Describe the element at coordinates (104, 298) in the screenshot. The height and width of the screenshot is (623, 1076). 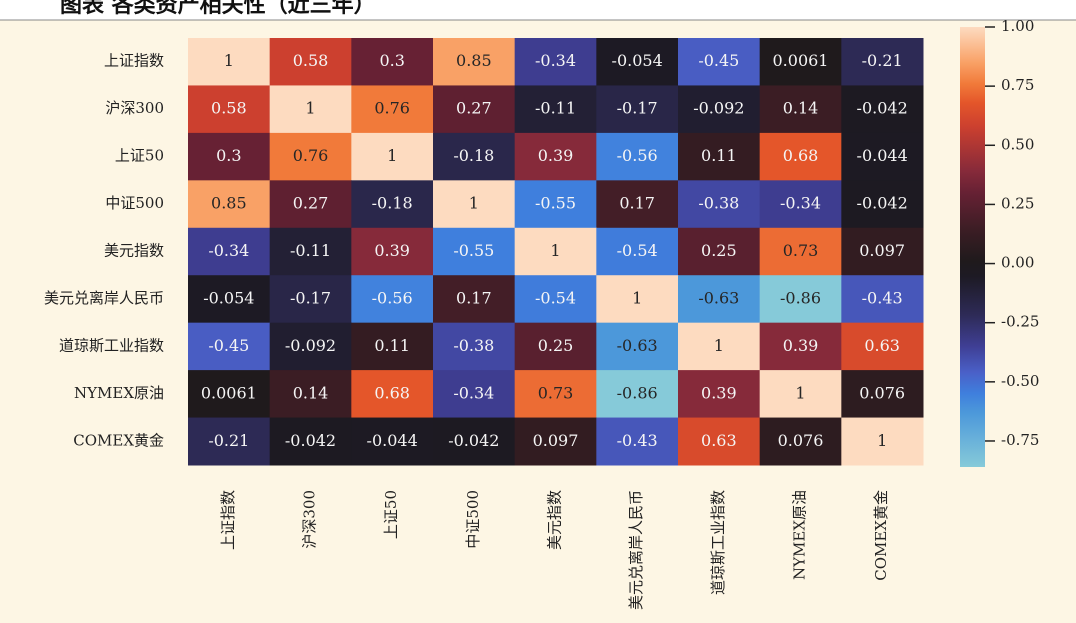
I see `y-tick-label: 美元兑离岸人民币` at that location.